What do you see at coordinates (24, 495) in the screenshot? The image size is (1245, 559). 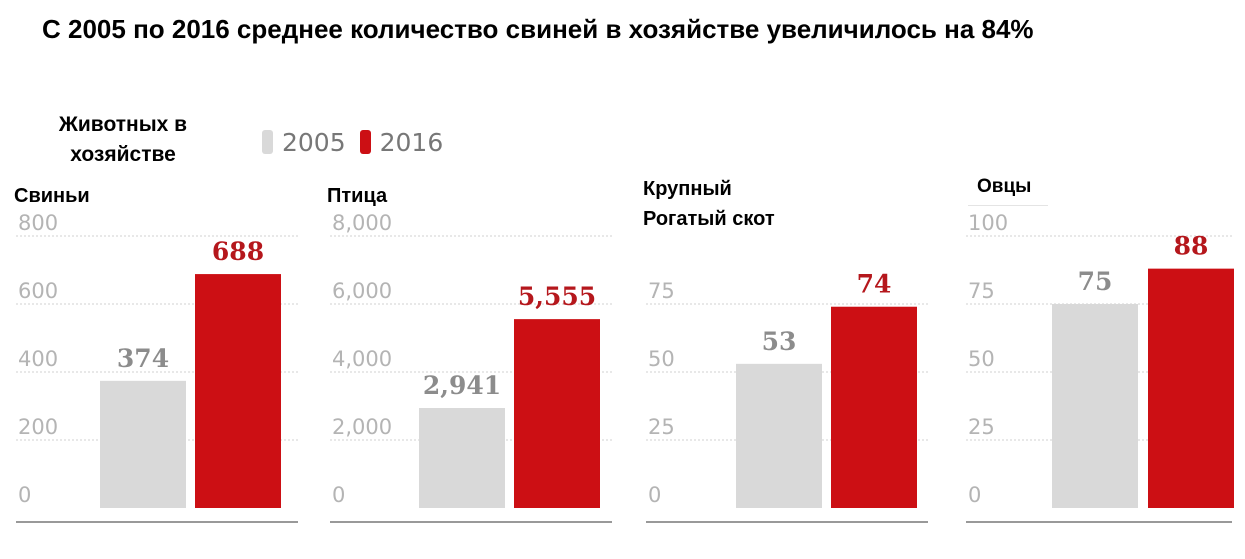 I see `y-tick-label-pigs: 0` at bounding box center [24, 495].